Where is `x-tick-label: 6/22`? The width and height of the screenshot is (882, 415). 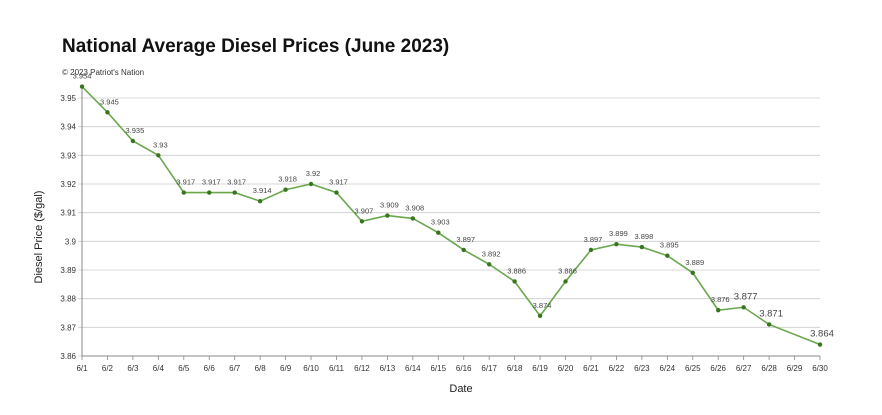
x-tick-label: 6/22 is located at coordinates (617, 368).